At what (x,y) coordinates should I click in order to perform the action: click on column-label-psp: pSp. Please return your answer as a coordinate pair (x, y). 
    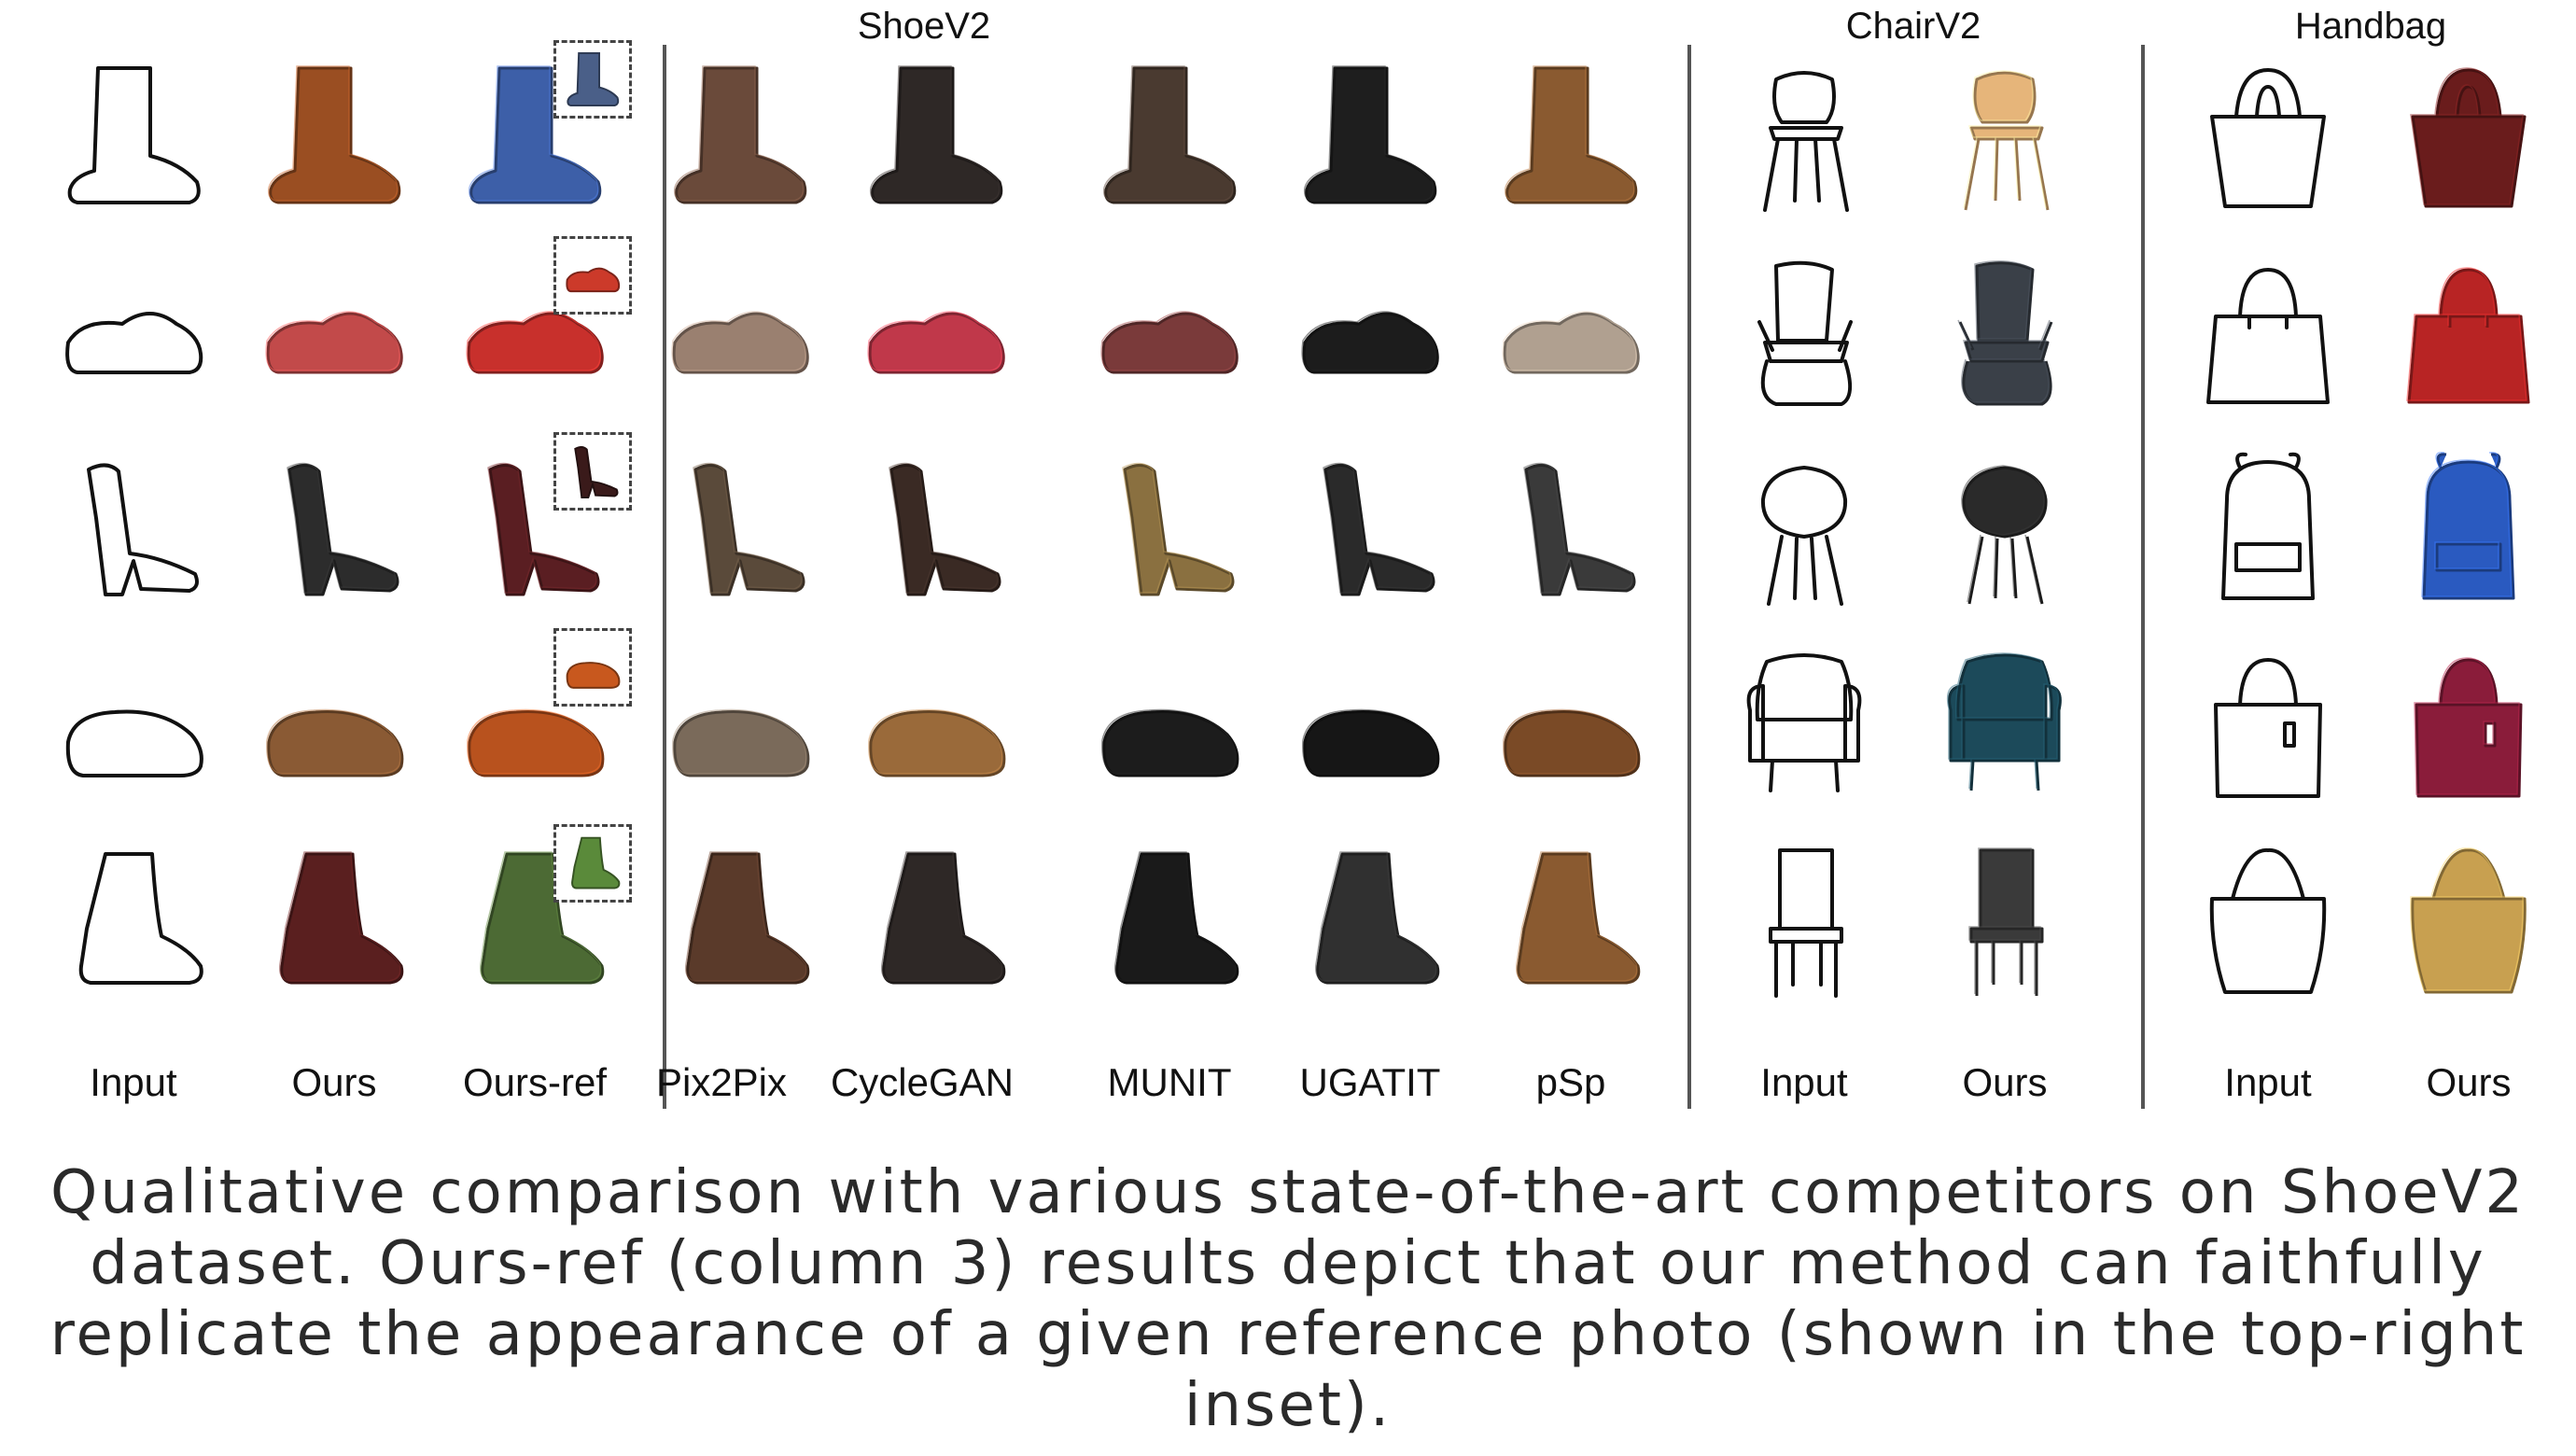
    Looking at the image, I should click on (1570, 1082).